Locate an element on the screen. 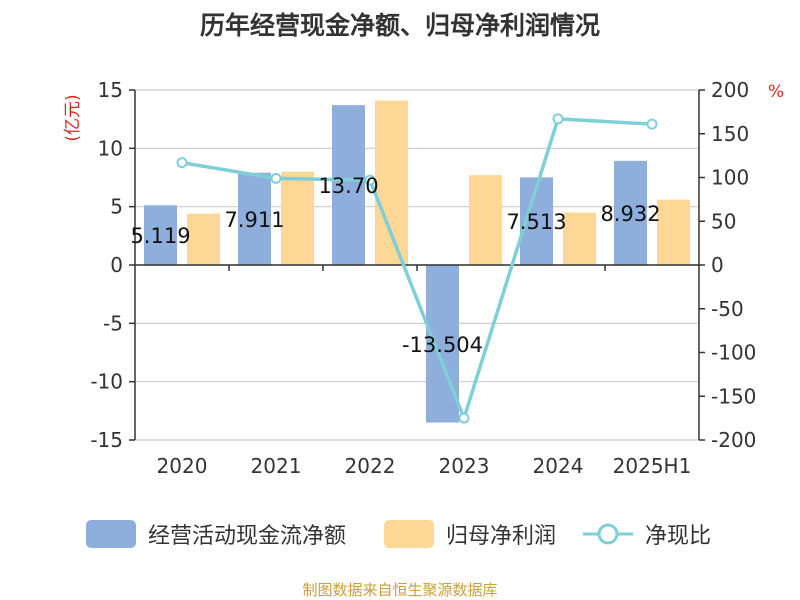 This screenshot has height=600, width=800. y-left-tick-label: -5 is located at coordinates (113, 323).